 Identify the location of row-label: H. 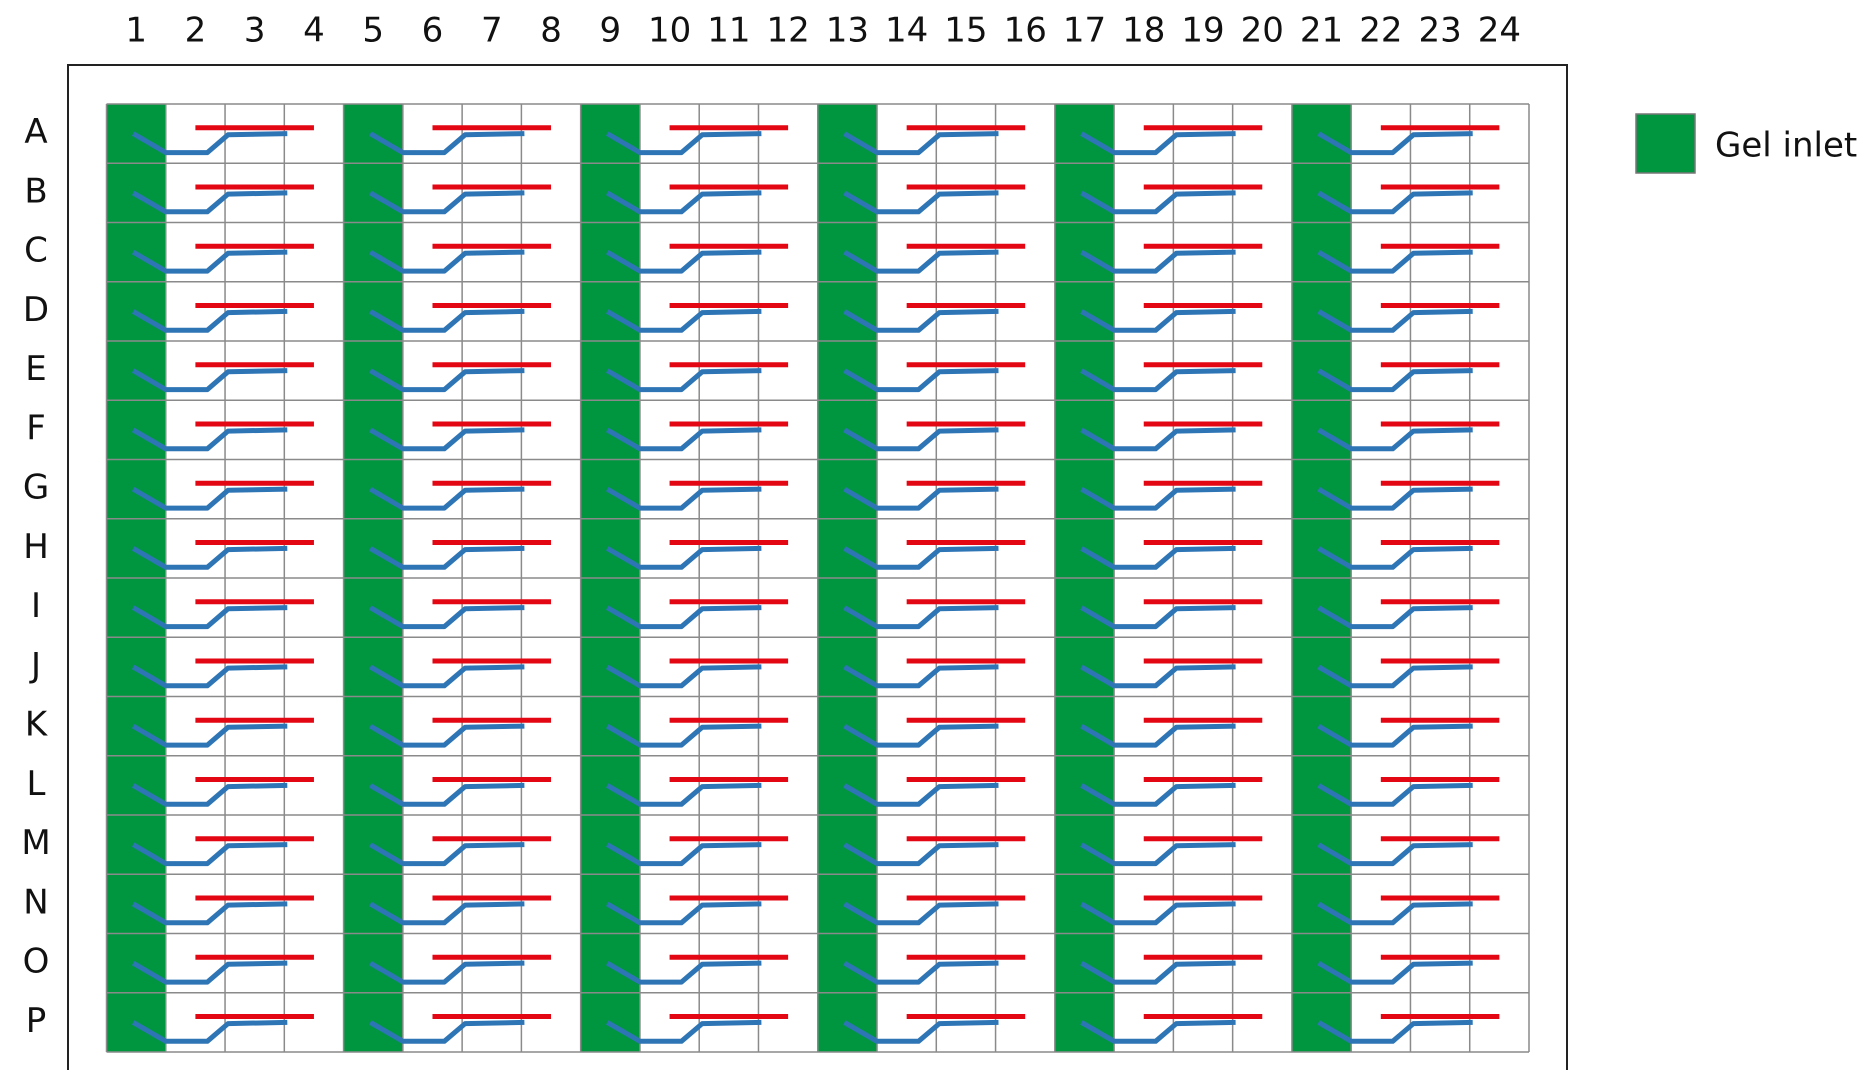
(36, 547).